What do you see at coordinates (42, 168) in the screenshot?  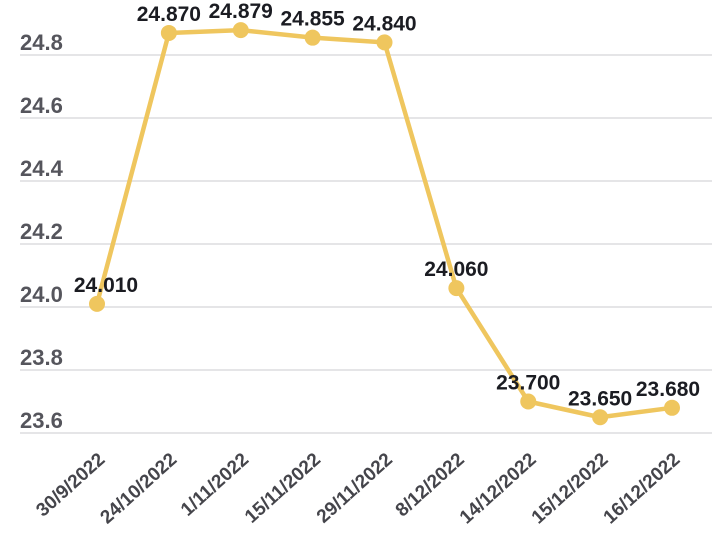 I see `y-axis-tick-label: 24.4` at bounding box center [42, 168].